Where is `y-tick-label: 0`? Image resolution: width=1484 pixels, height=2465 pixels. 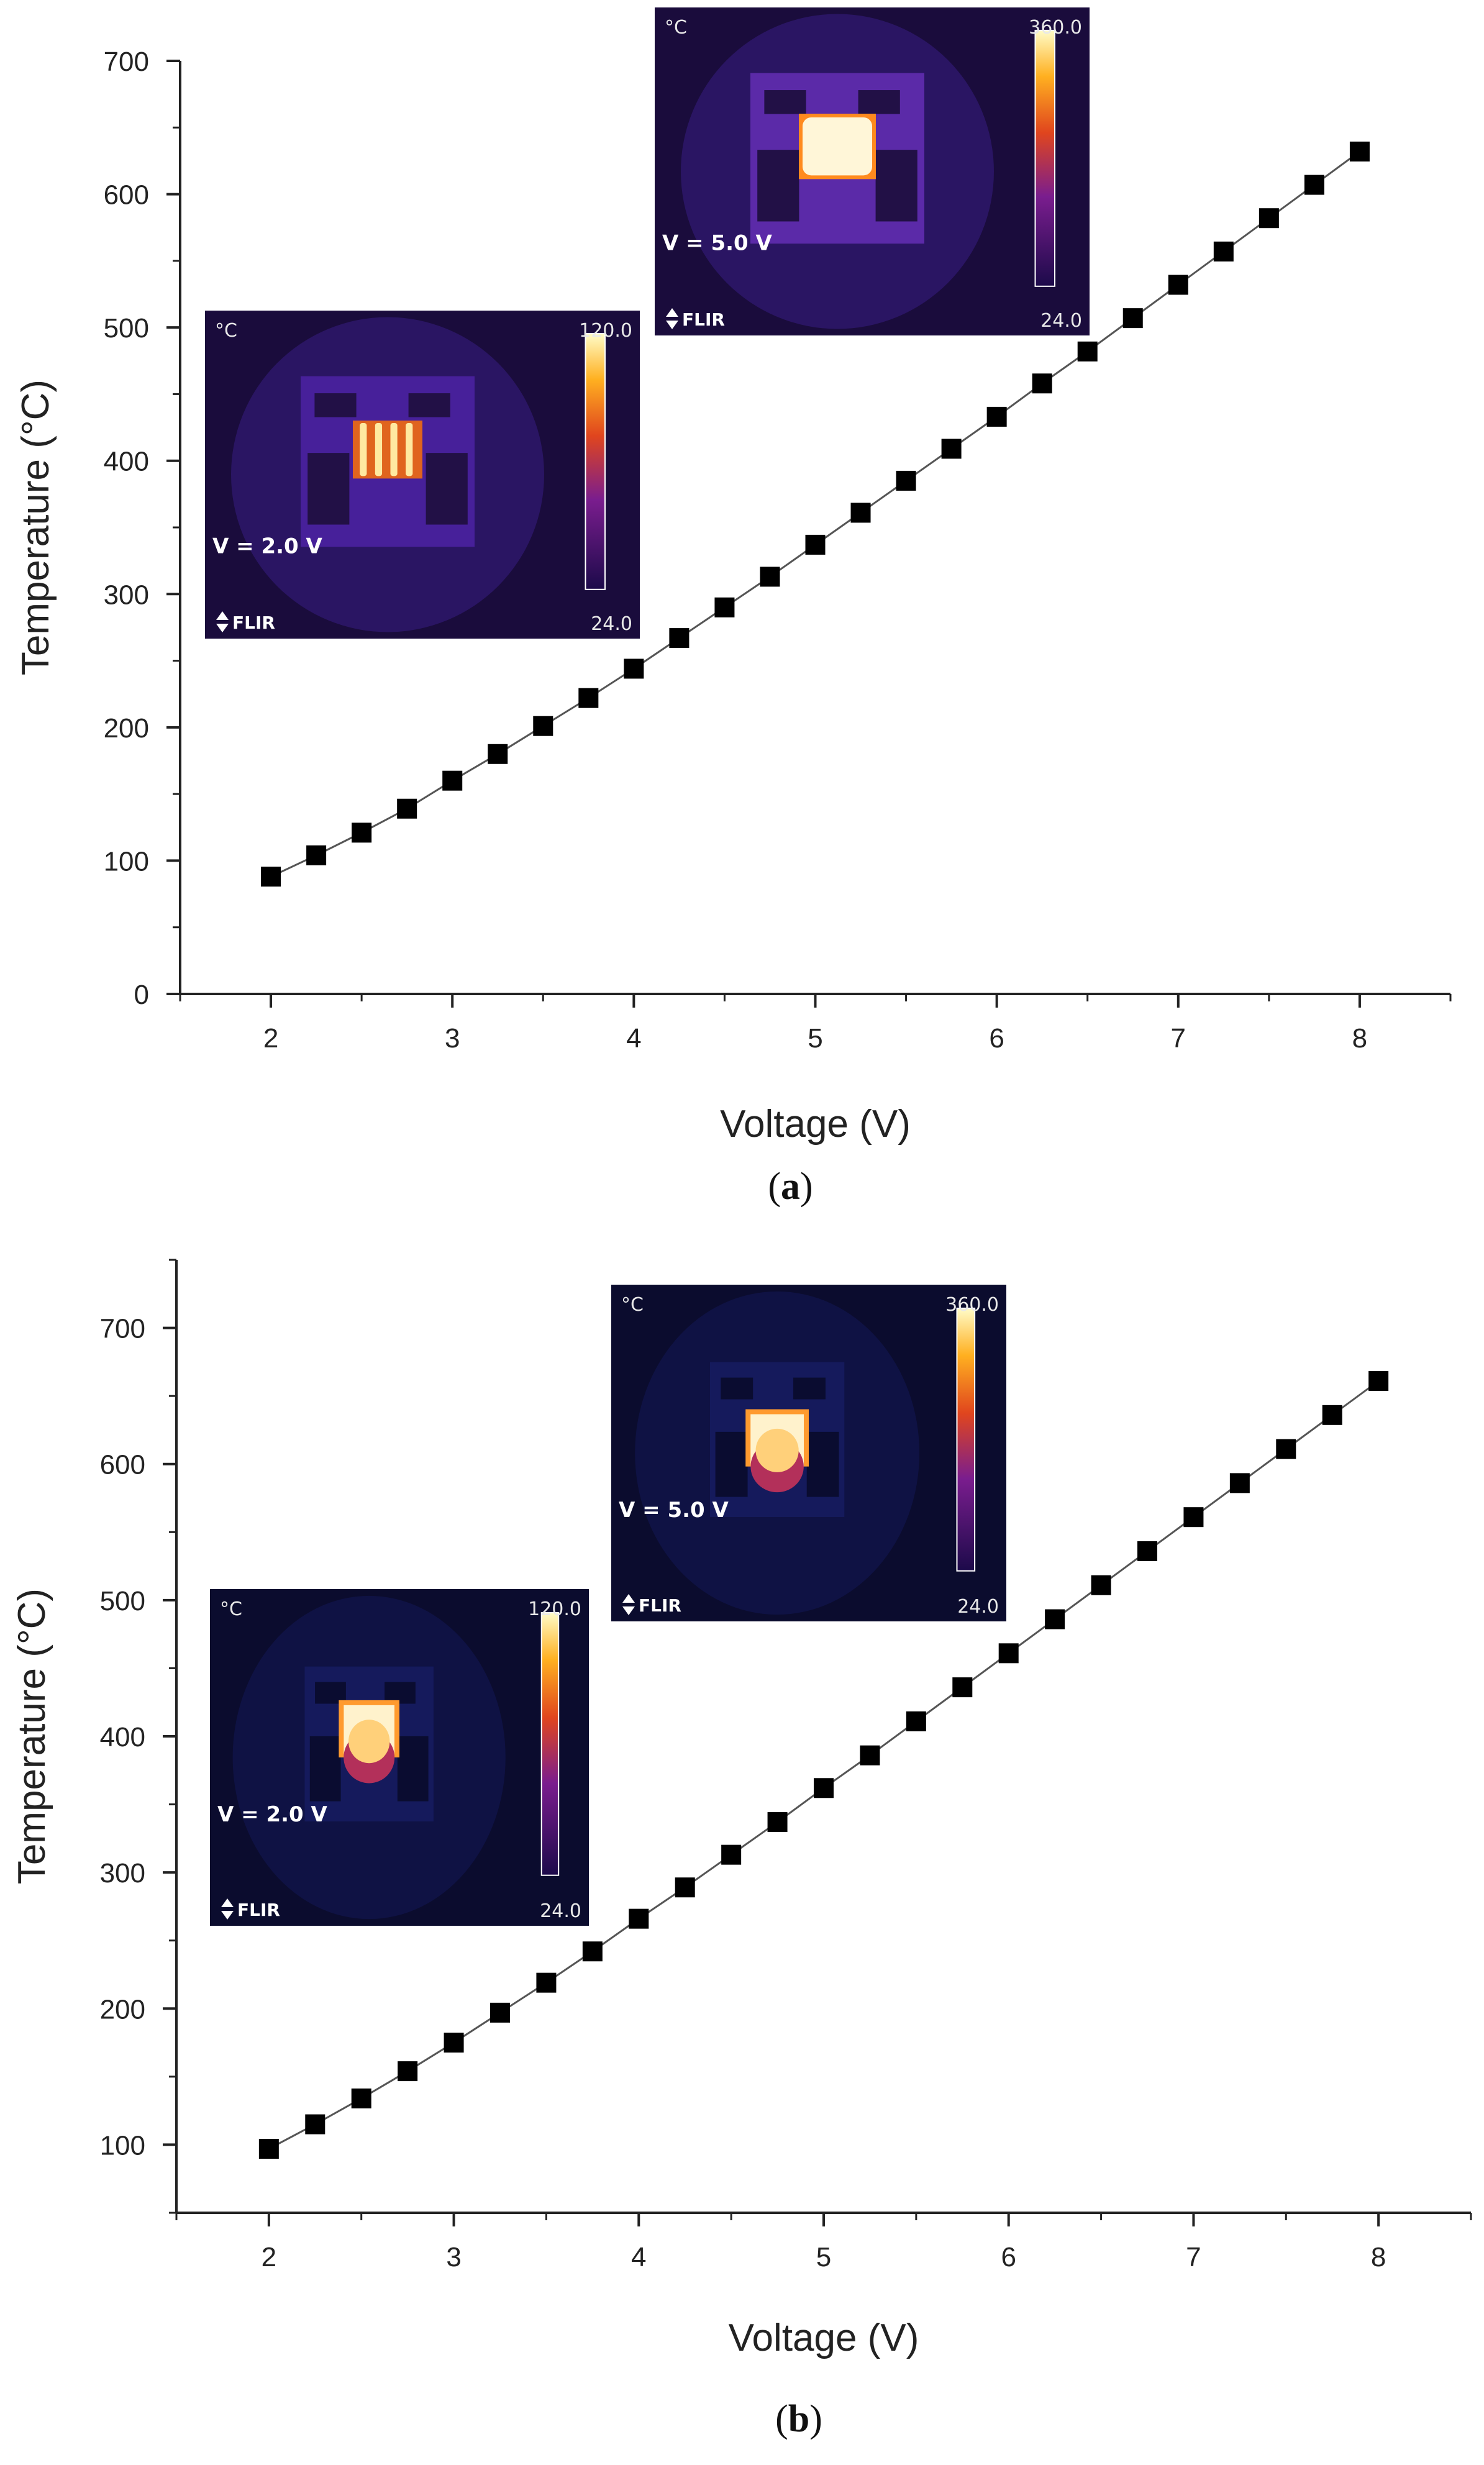 y-tick-label: 0 is located at coordinates (141, 995).